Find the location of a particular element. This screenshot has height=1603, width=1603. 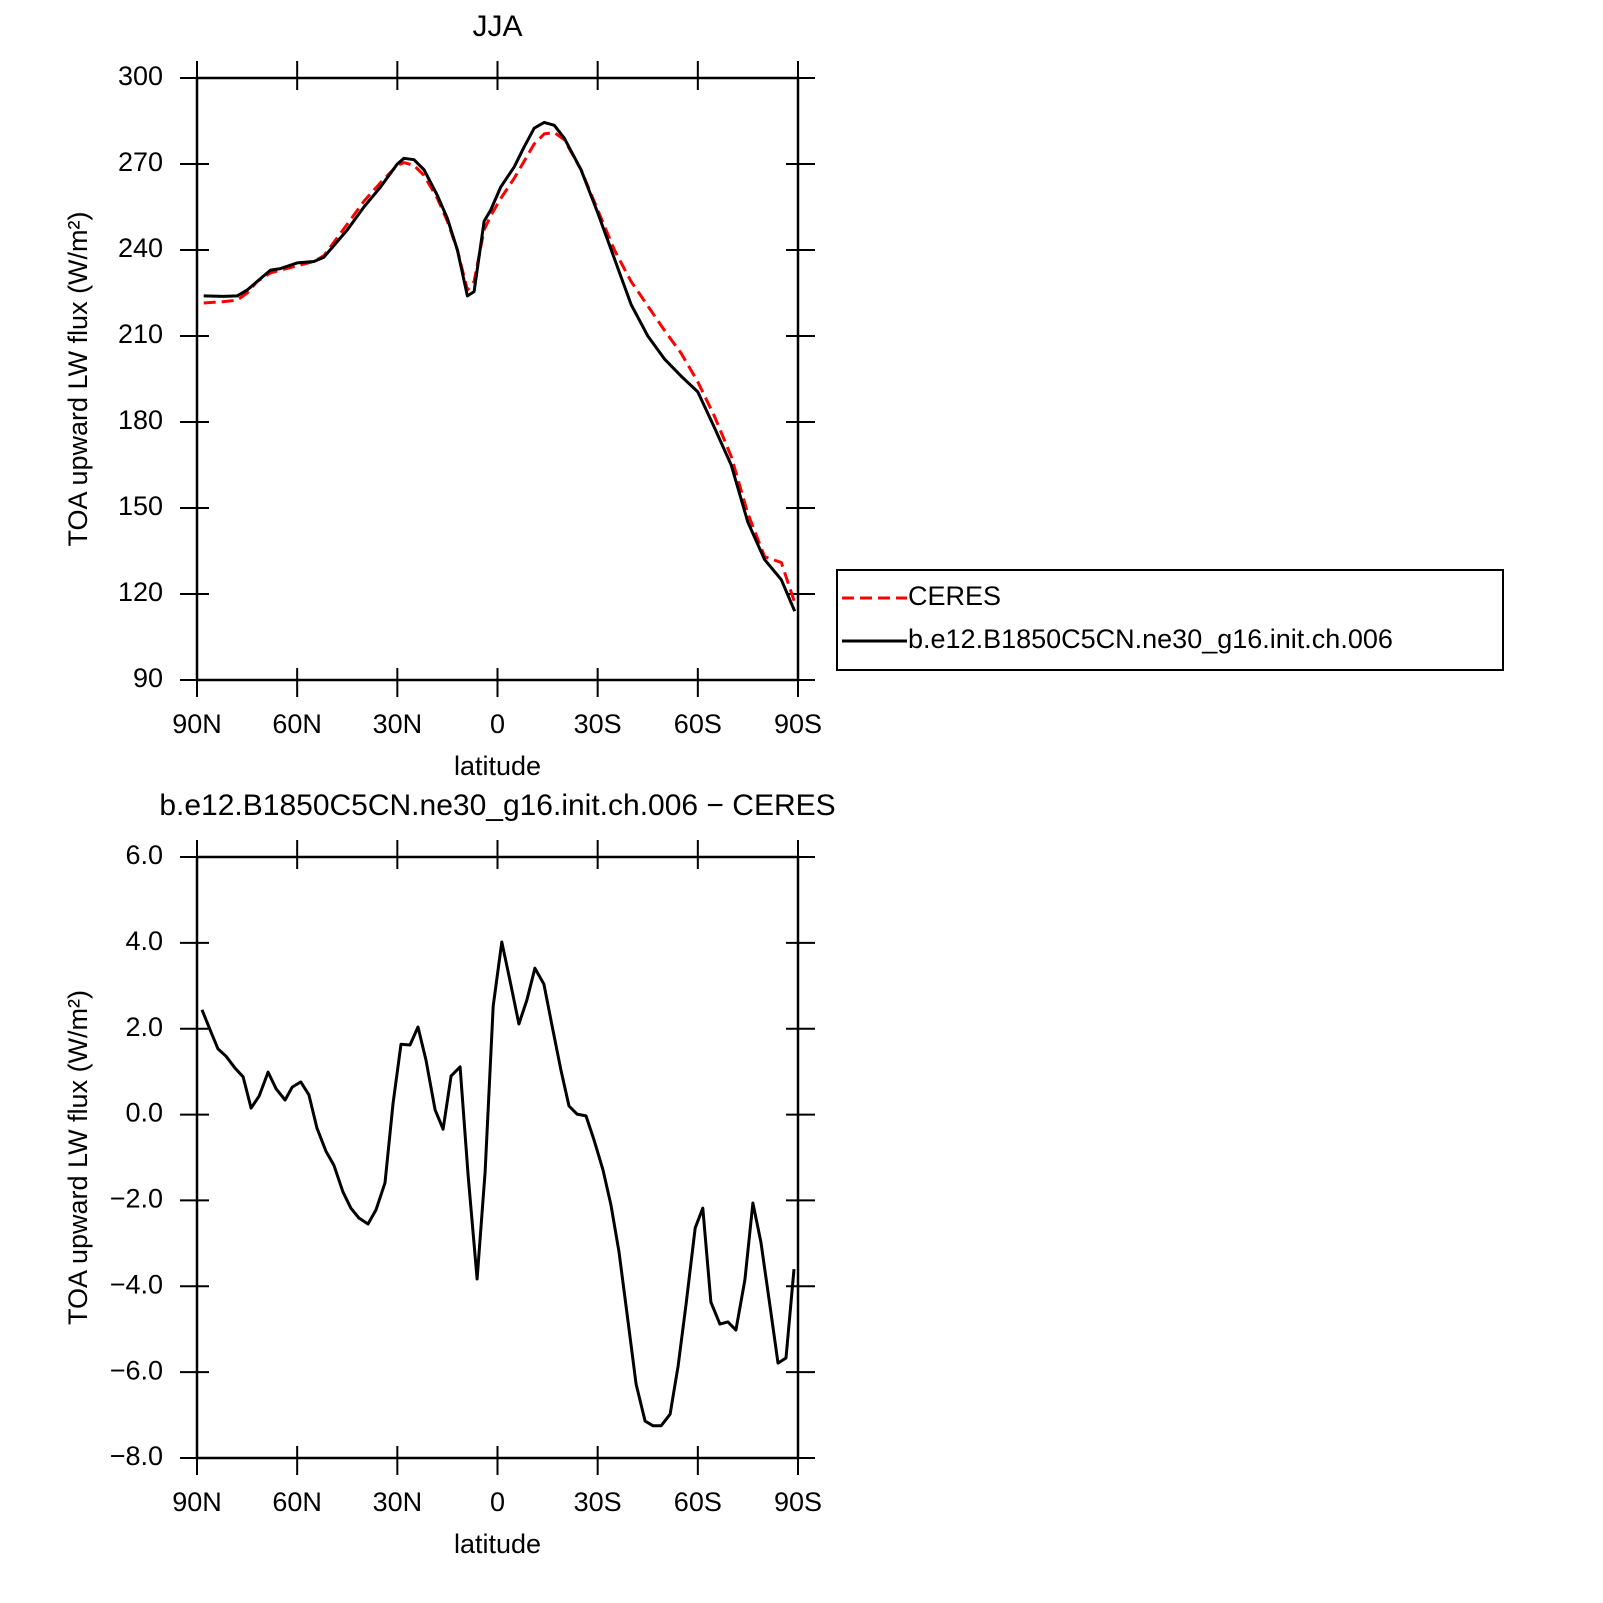

y-tick-label: 180 is located at coordinates (140, 420).